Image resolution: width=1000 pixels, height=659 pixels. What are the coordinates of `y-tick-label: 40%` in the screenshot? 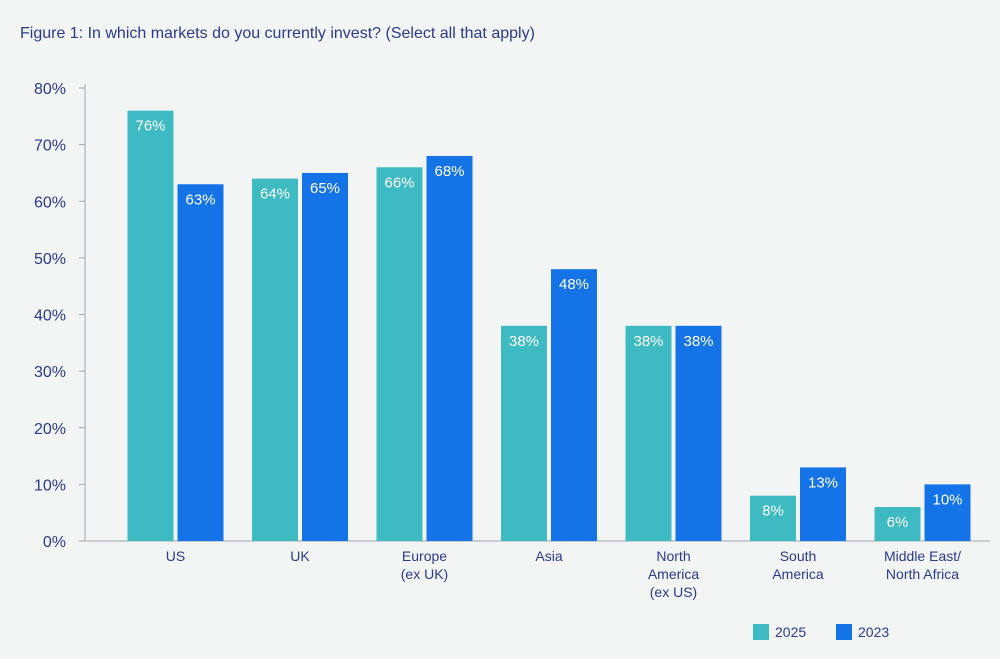 It's located at (50, 316).